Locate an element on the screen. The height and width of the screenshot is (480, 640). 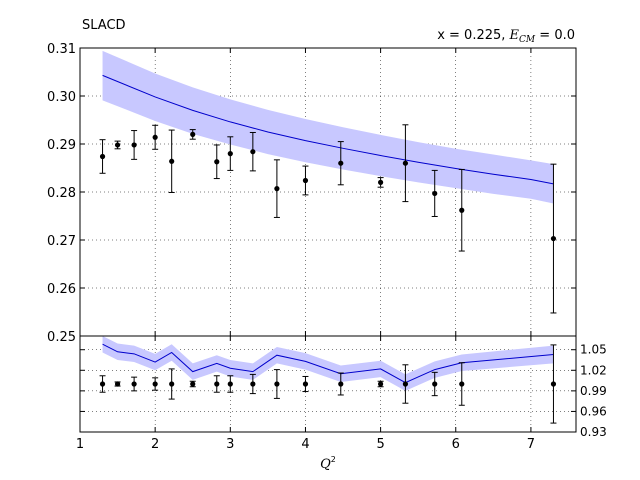
y-tick-label: 0.99 is located at coordinates (593, 391).